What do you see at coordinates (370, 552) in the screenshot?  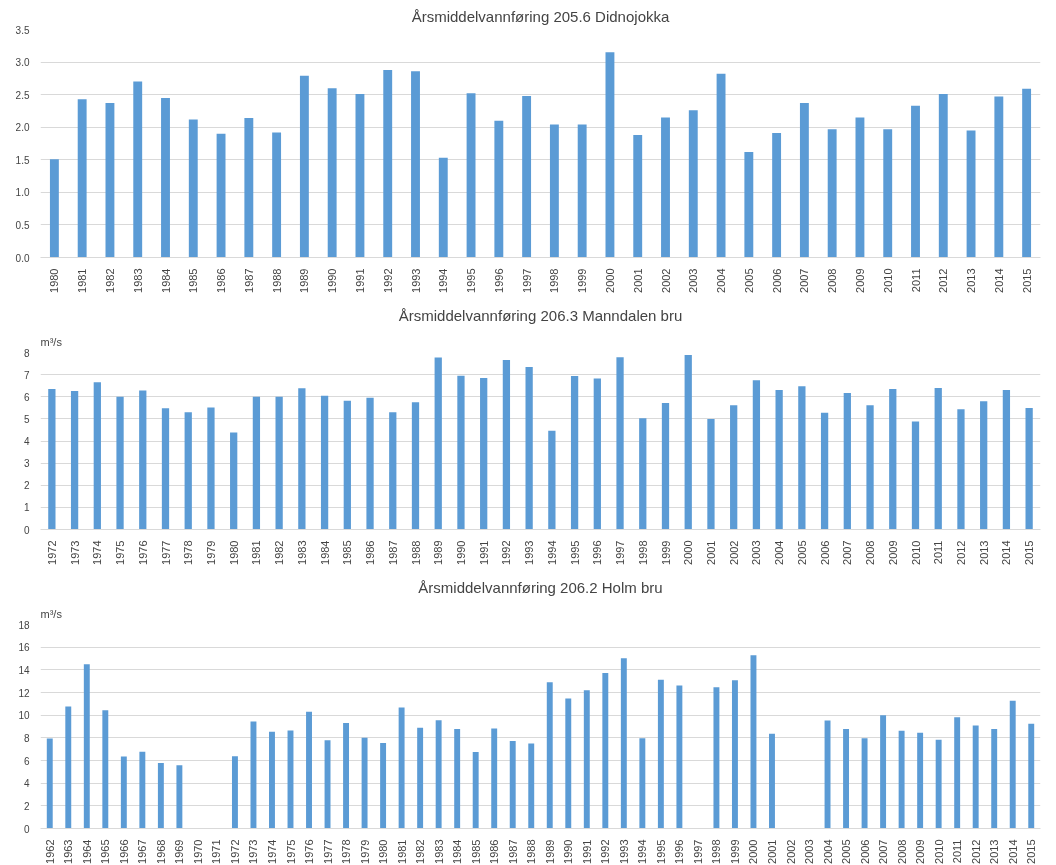 I see `x-tick-label: 1986` at bounding box center [370, 552].